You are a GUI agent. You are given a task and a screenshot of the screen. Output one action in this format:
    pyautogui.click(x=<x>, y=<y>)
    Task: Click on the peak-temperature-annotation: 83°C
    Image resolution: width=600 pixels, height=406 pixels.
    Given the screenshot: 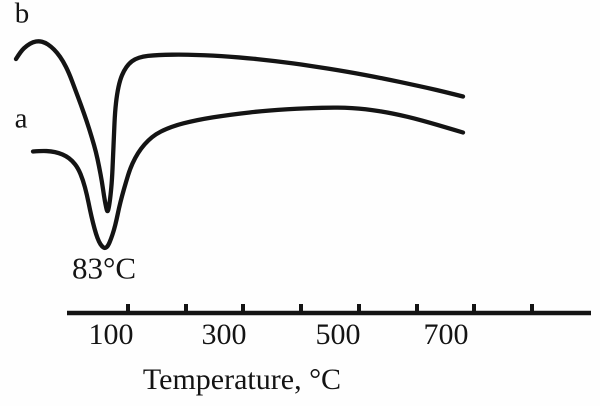 What is the action you would take?
    pyautogui.click(x=104, y=268)
    